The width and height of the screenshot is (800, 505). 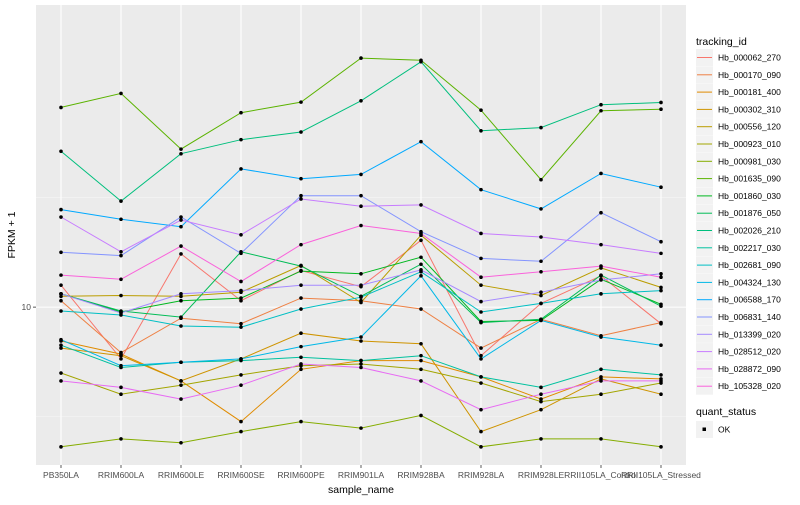 What do you see at coordinates (29, 307) in the screenshot?
I see `y-axis-ticks: 10` at bounding box center [29, 307].